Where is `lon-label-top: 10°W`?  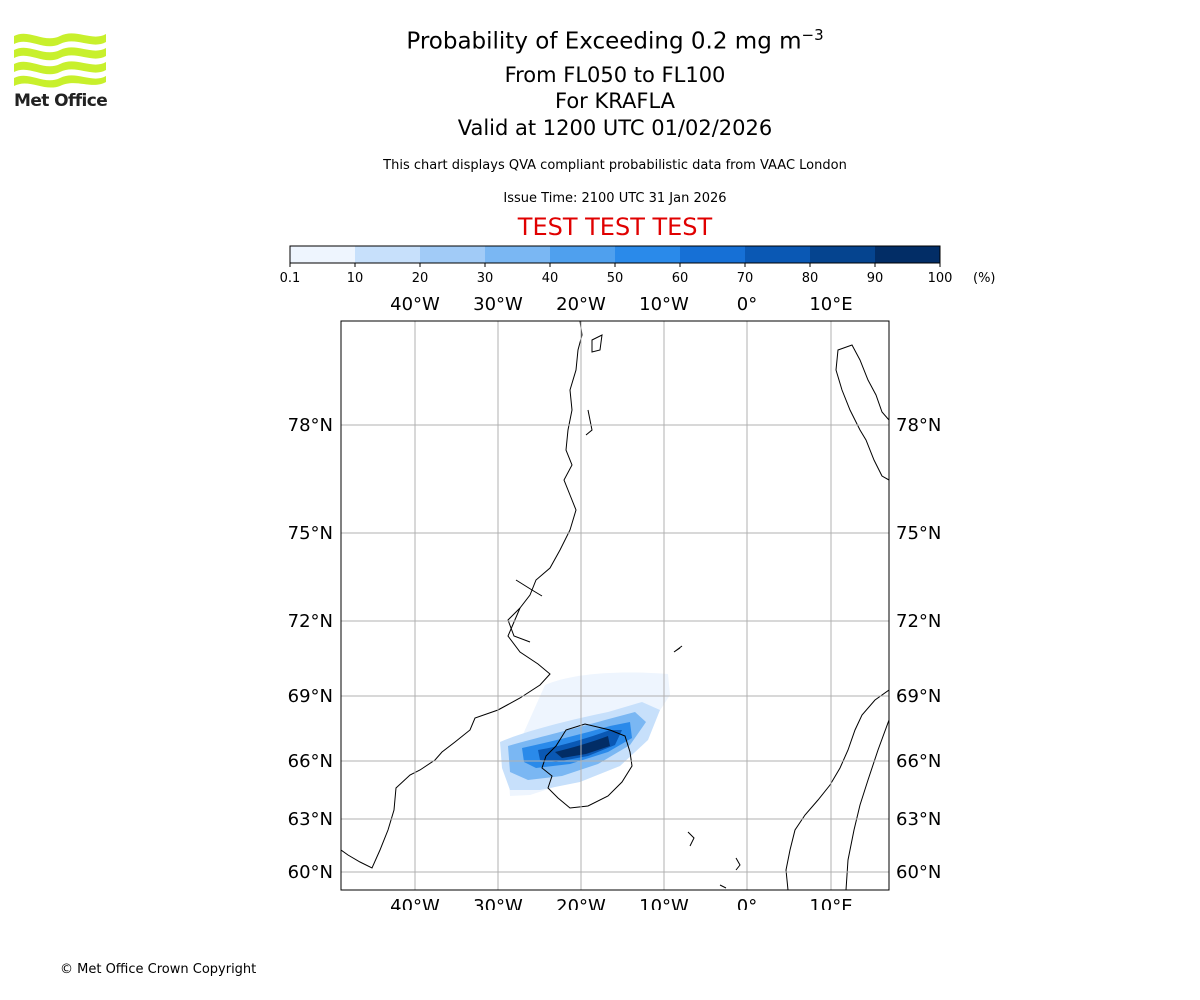
lon-label-top: 10°W is located at coordinates (664, 304).